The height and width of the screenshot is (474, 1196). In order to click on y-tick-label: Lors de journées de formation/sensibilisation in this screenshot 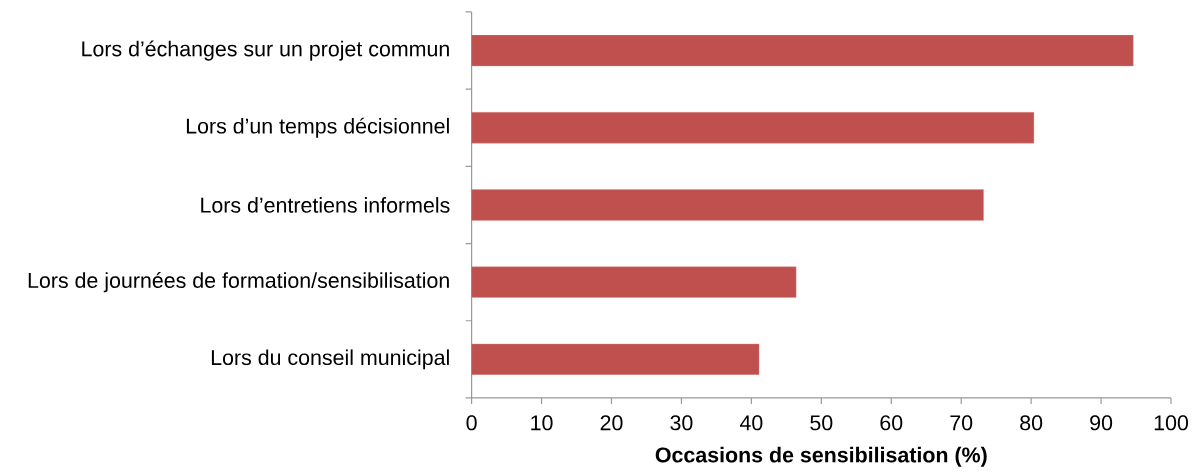, I will do `click(238, 282)`.